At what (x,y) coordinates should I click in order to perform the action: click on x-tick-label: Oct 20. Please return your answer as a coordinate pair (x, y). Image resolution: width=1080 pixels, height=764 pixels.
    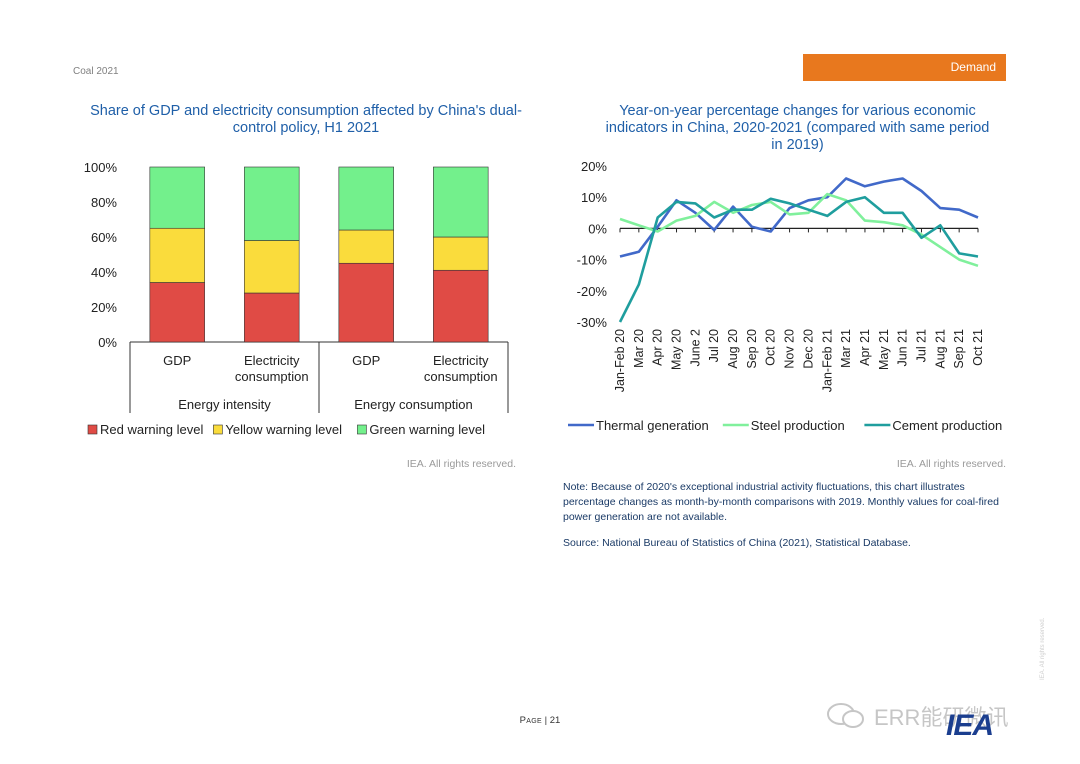
    Looking at the image, I should click on (771, 347).